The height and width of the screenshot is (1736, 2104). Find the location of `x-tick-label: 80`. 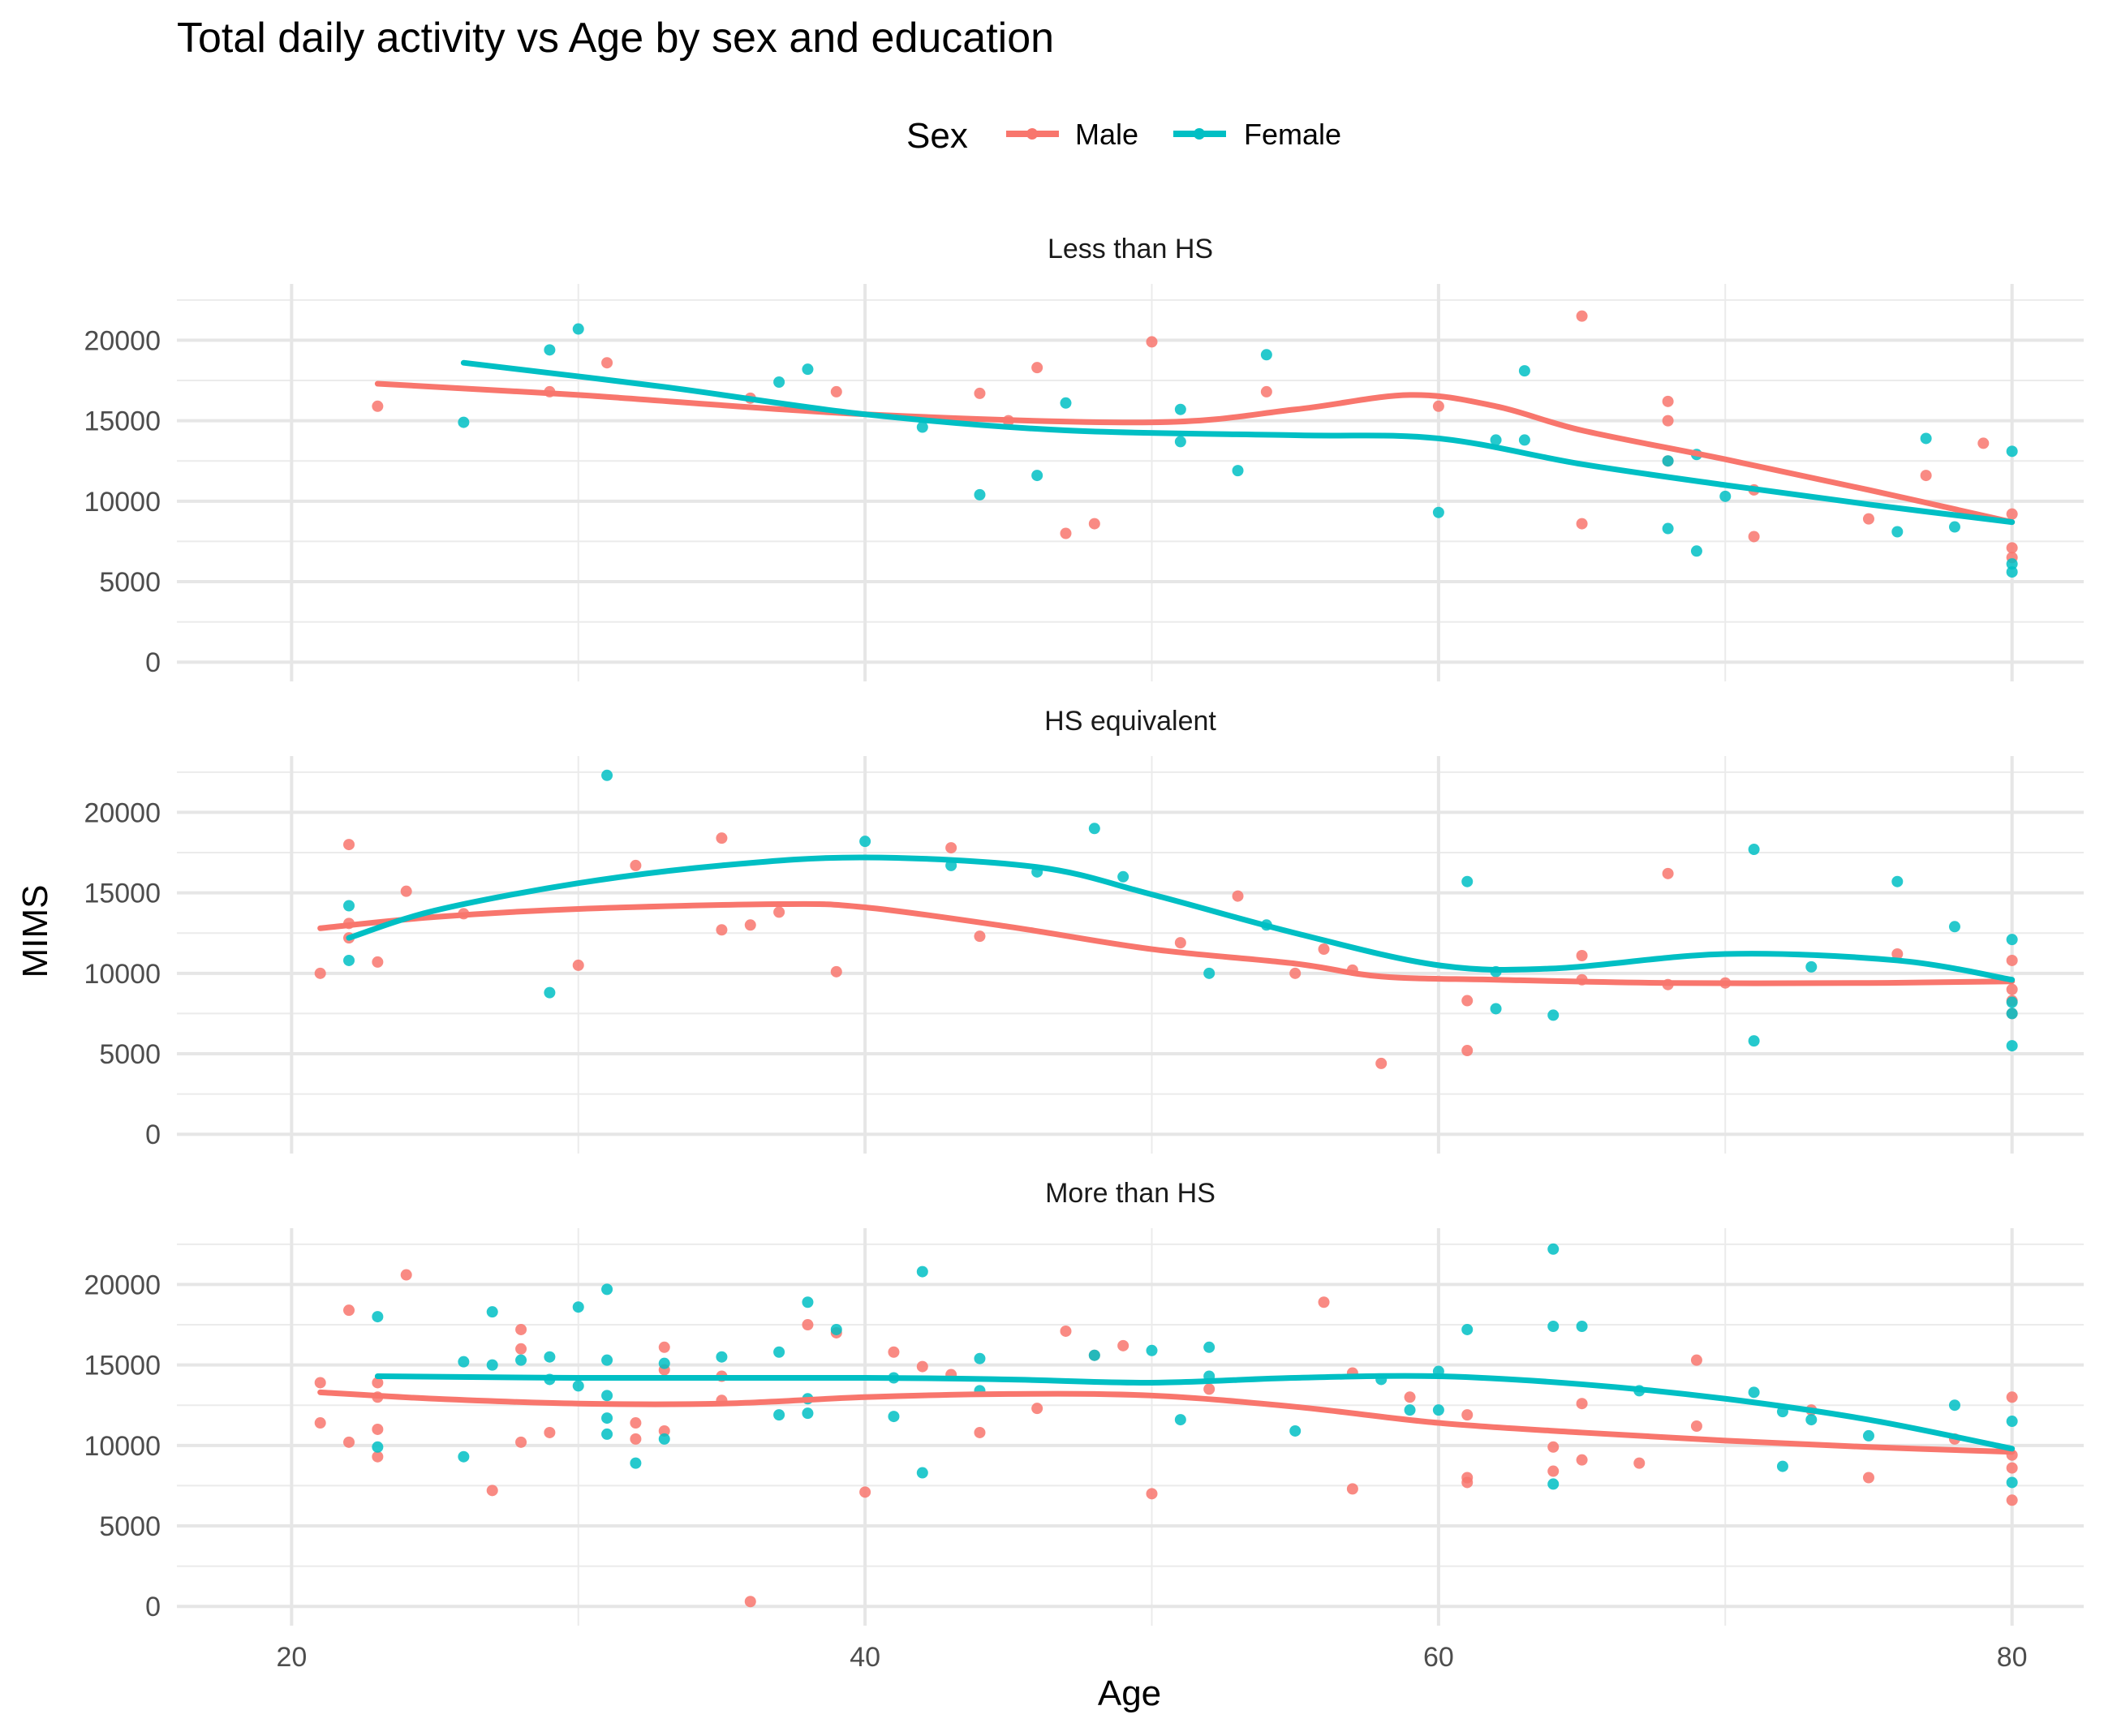

x-tick-label: 80 is located at coordinates (2012, 1657).